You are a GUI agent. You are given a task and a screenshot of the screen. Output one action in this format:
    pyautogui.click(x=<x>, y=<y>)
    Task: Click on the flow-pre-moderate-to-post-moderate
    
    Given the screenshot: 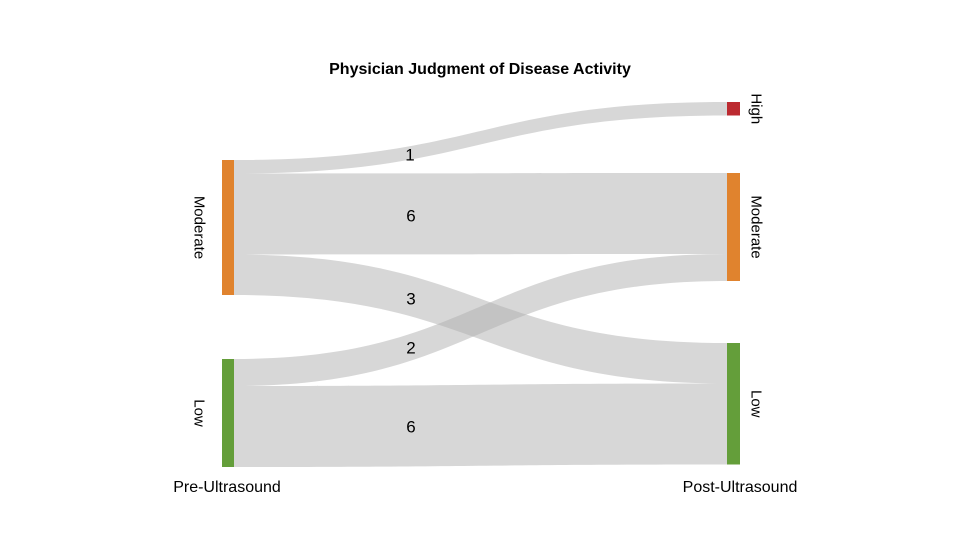 What is the action you would take?
    pyautogui.click(x=480, y=214)
    